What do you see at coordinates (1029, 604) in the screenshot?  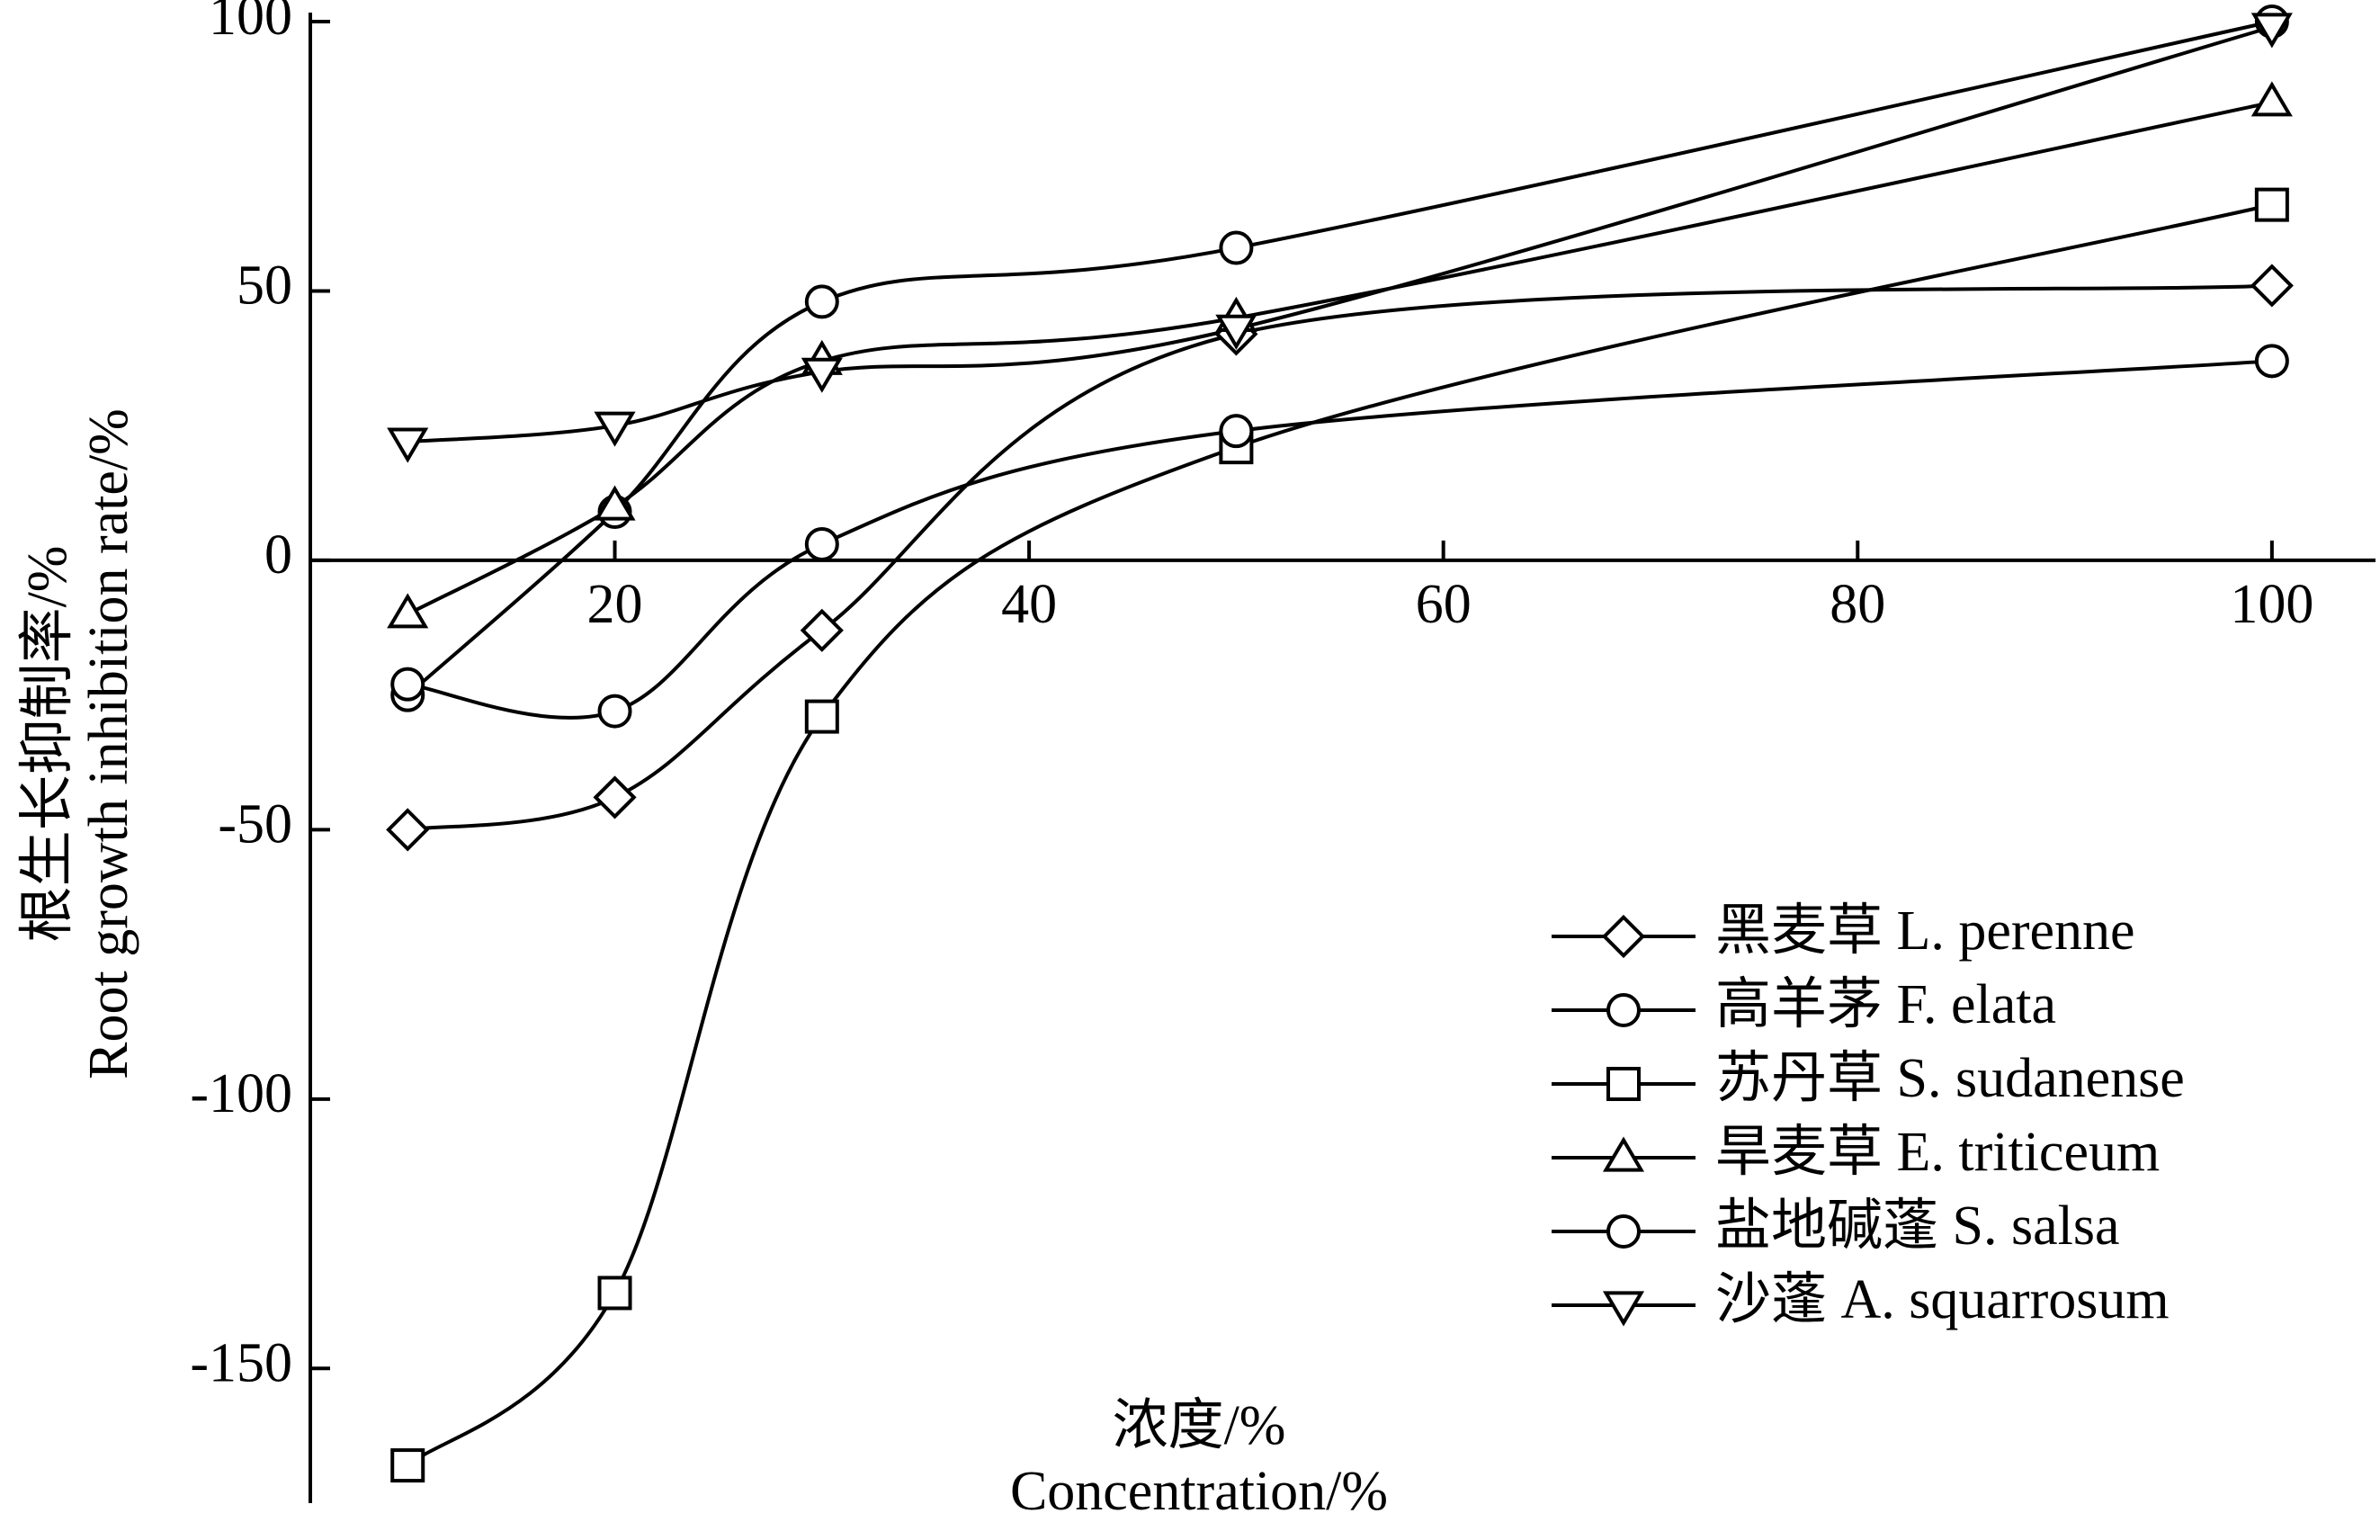 I see `x-tick-label: 40` at bounding box center [1029, 604].